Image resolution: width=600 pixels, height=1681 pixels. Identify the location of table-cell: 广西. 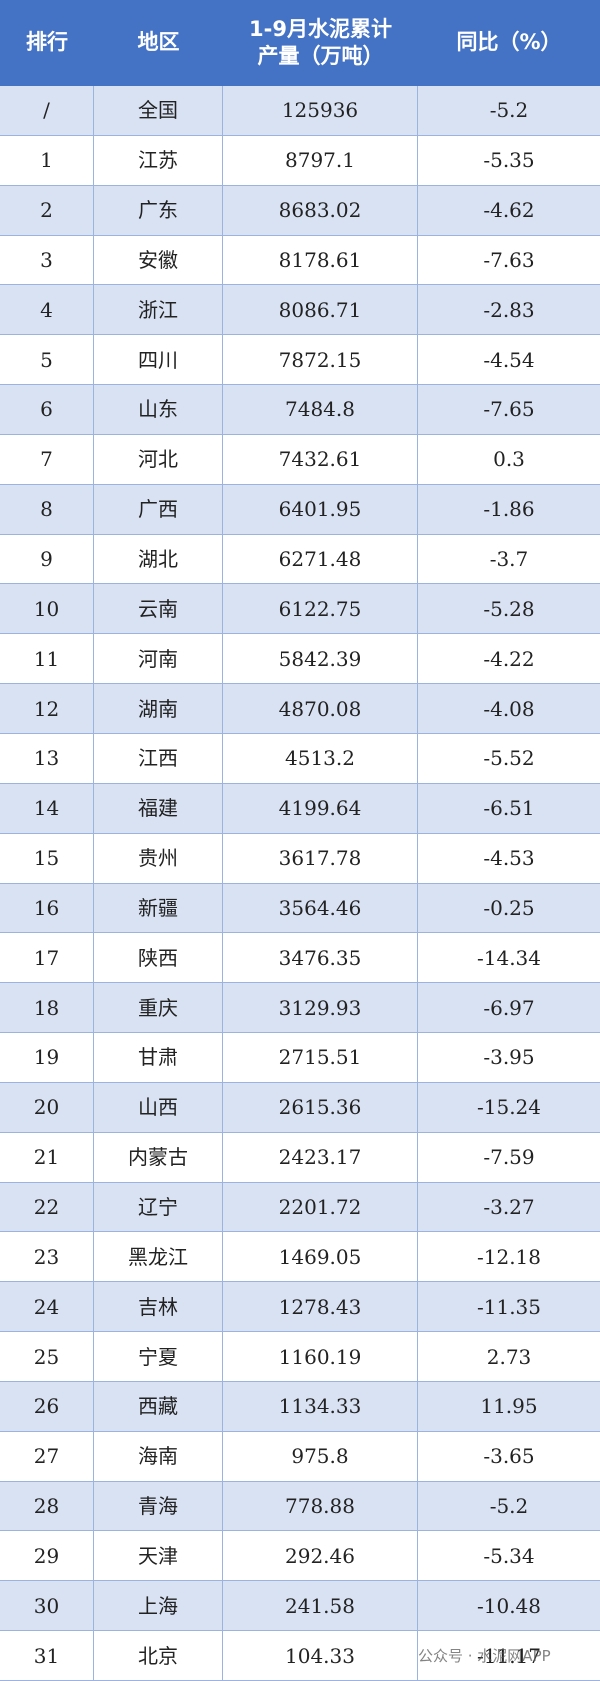
(158, 509).